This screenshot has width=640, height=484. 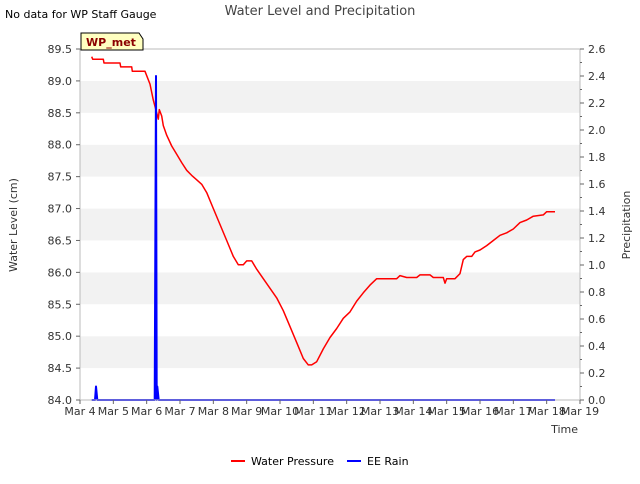 What do you see at coordinates (113, 411) in the screenshot?
I see `x-tick-label: Mar 5` at bounding box center [113, 411].